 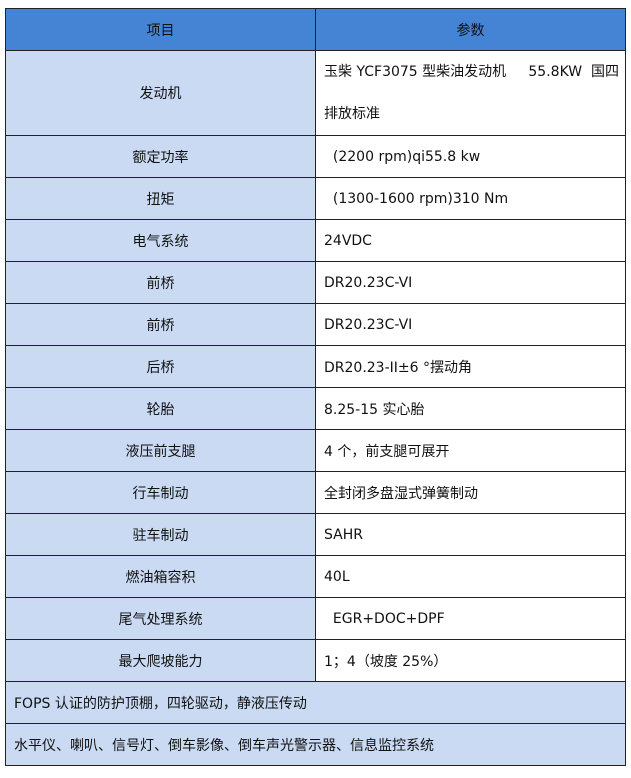 I want to click on row-value: EGR+DOC+DPF, so click(x=470, y=618).